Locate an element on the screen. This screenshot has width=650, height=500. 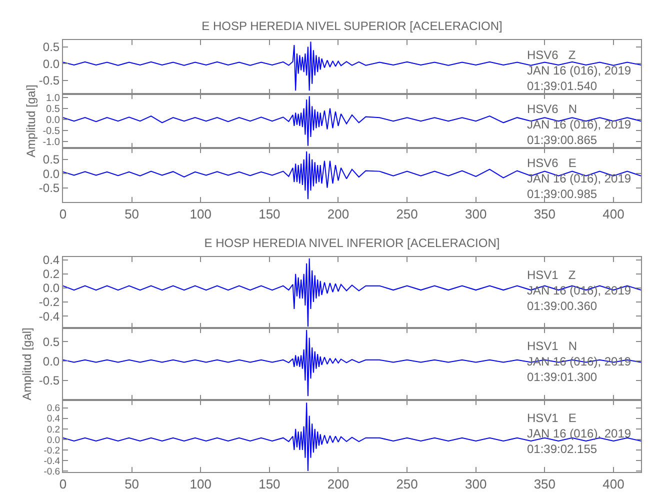
annotation: HSV1 E JAN 16 (016), 2019 01:39:02.155 is located at coordinates (579, 433).